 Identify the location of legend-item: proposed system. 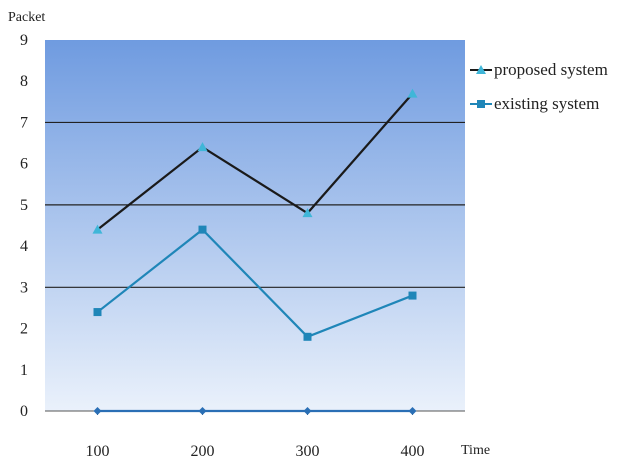
(539, 69).